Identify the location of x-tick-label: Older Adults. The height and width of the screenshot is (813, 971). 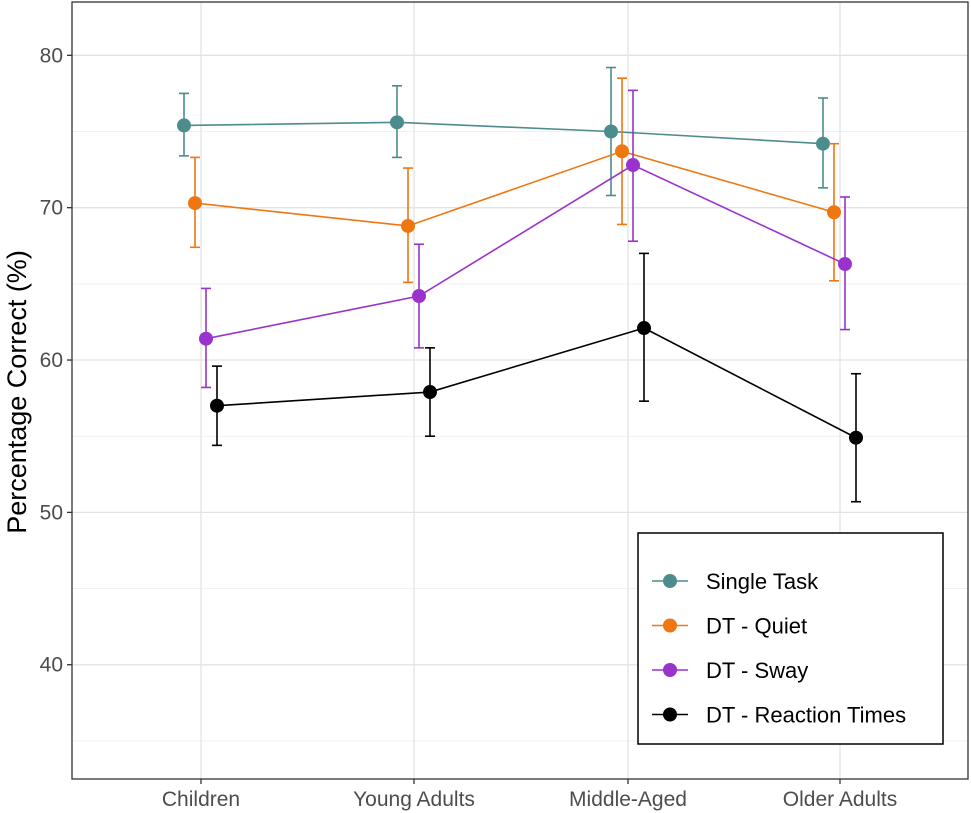
(840, 799).